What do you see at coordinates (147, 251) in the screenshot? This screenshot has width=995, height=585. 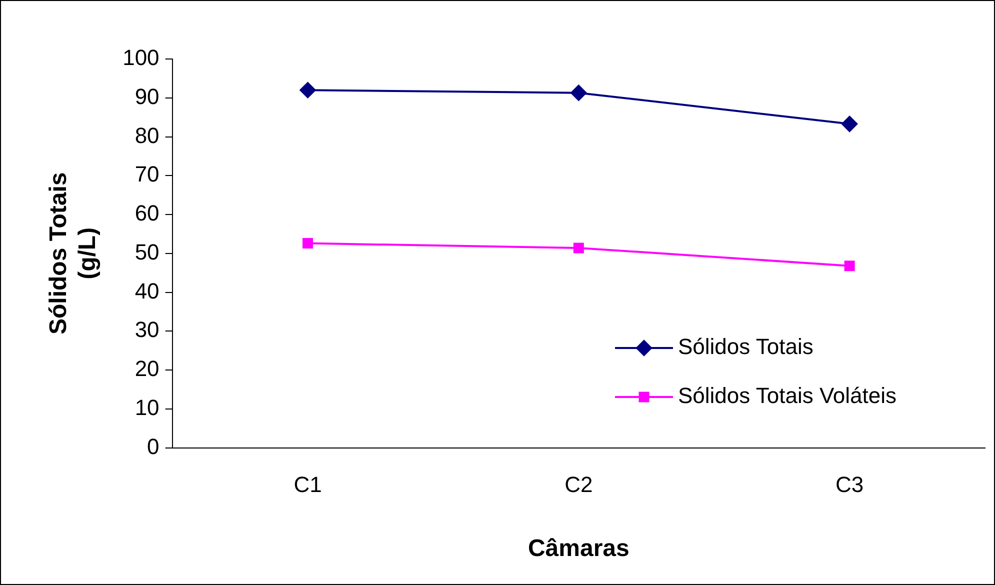 I see `y-tick-label: 50` at bounding box center [147, 251].